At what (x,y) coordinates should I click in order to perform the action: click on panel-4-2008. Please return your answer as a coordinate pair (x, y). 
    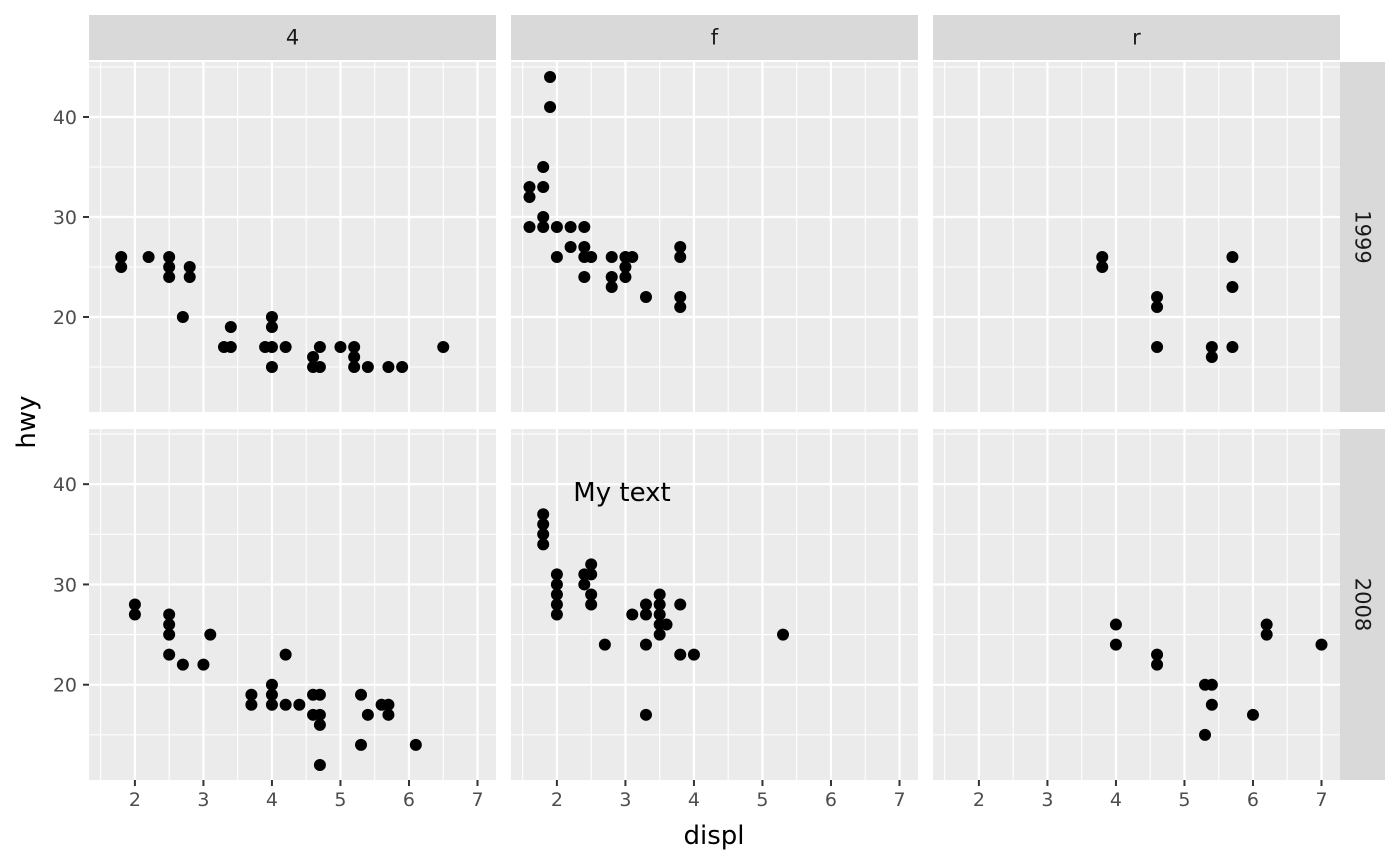
    Looking at the image, I should click on (292, 604).